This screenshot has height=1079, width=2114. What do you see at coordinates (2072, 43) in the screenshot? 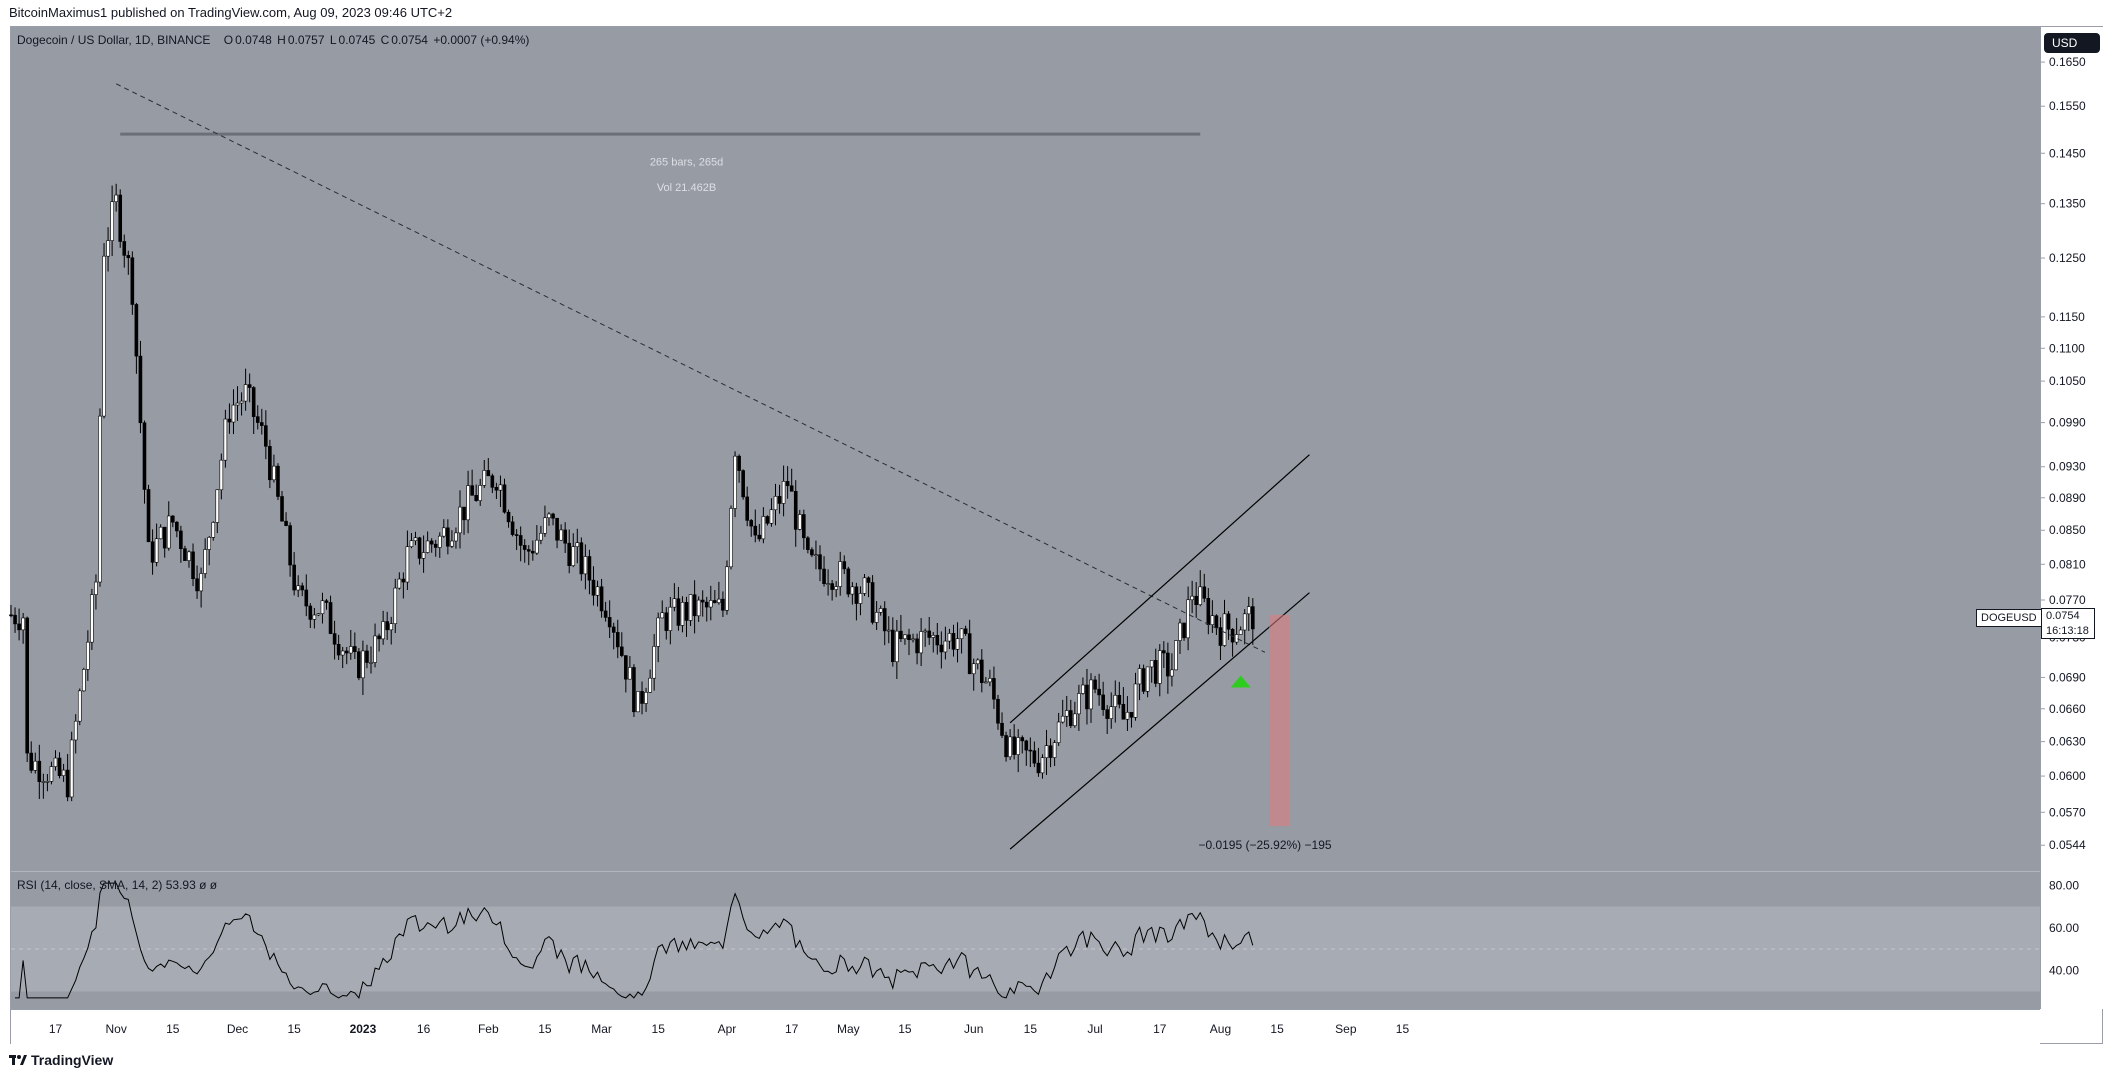
I see `currency-button: USD` at bounding box center [2072, 43].